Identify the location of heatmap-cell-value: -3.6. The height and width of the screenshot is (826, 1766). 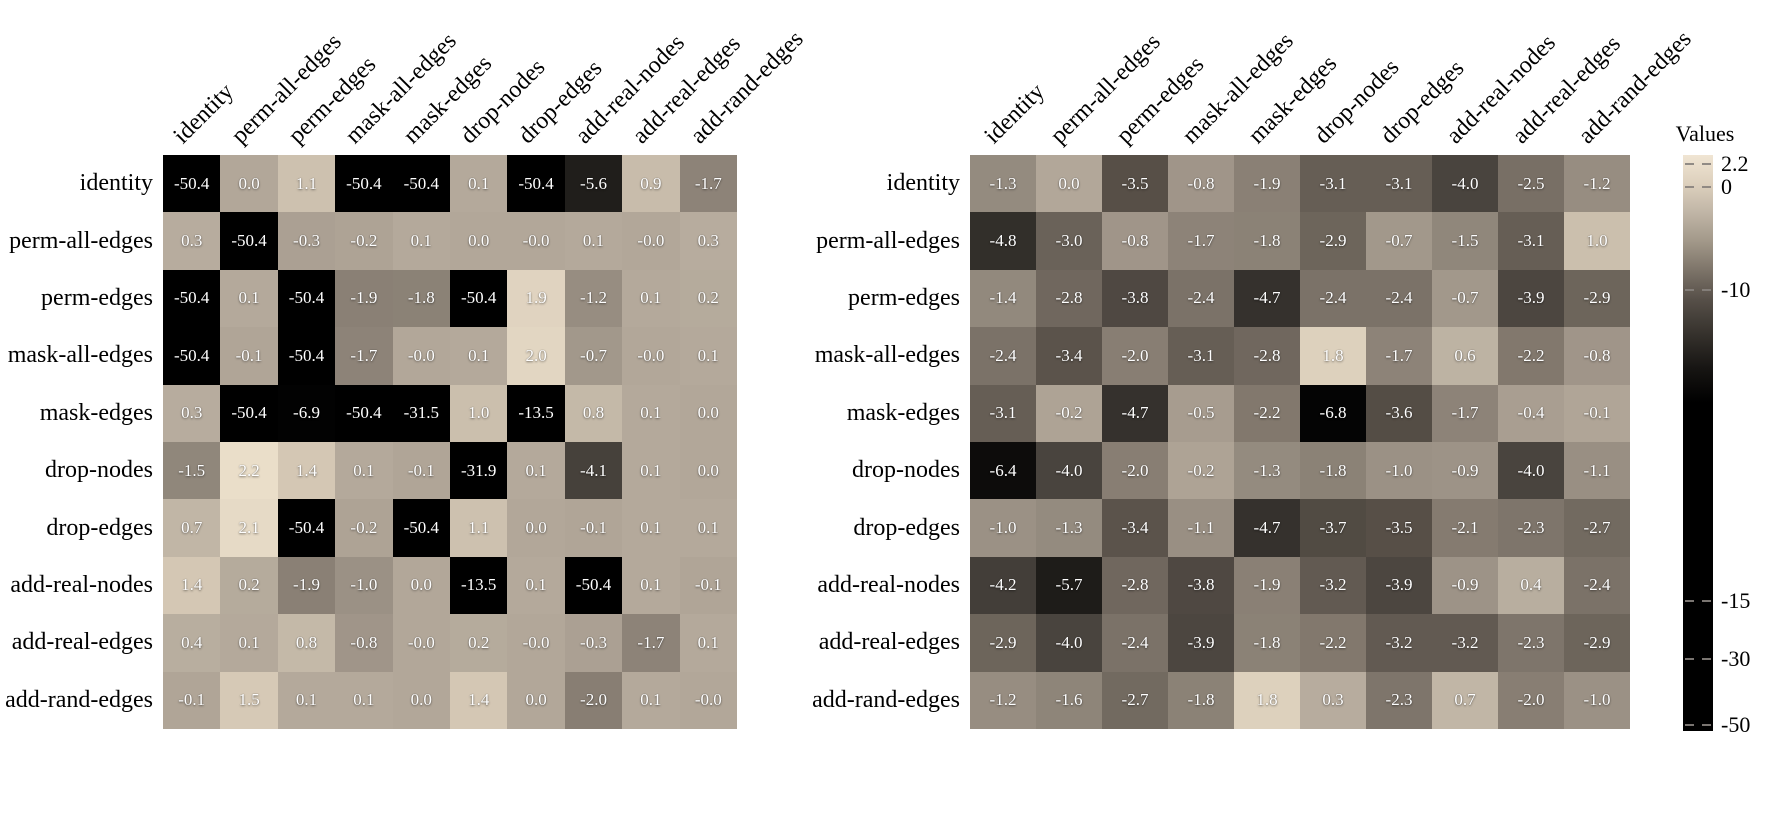
(1399, 413).